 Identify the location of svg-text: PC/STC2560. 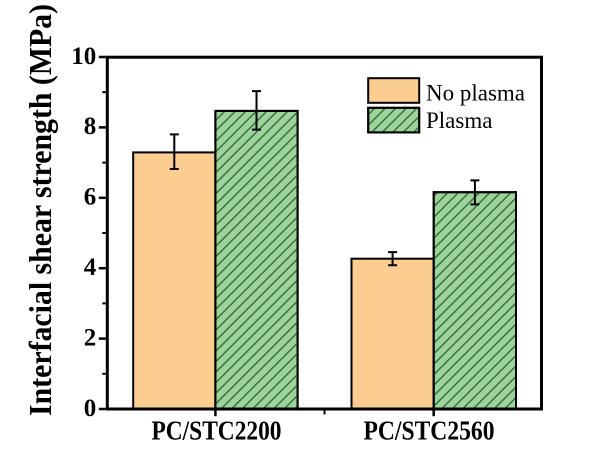
(429, 431).